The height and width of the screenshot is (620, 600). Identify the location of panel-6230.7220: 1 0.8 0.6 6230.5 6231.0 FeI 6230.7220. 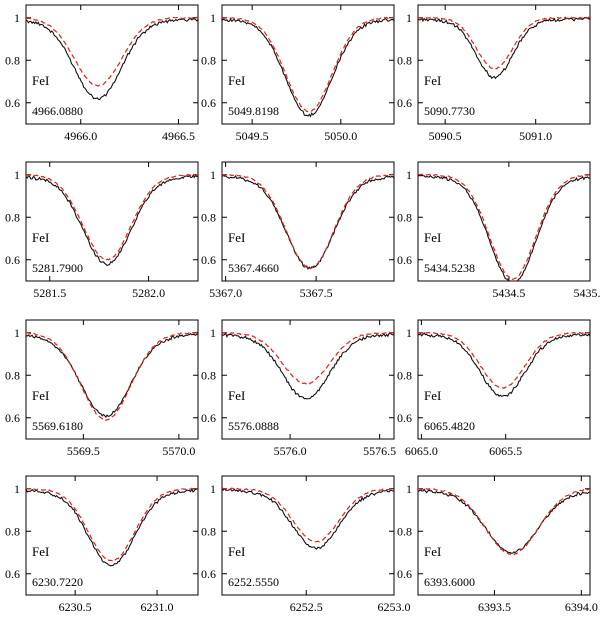
(102, 544).